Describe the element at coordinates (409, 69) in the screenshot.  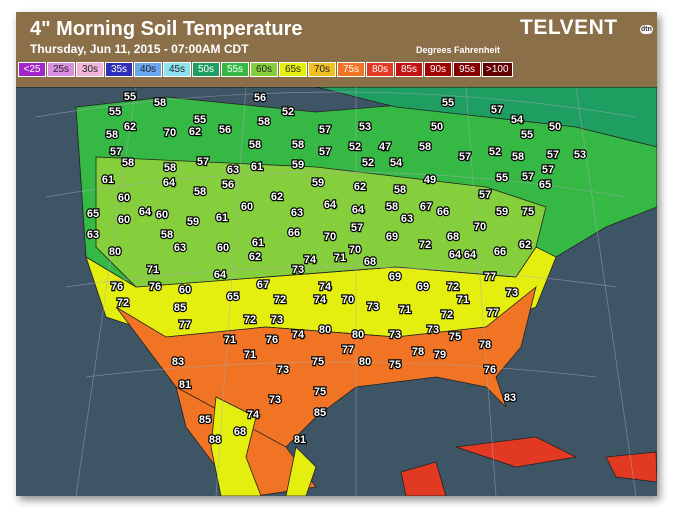
I see `legend-item: 85s` at that location.